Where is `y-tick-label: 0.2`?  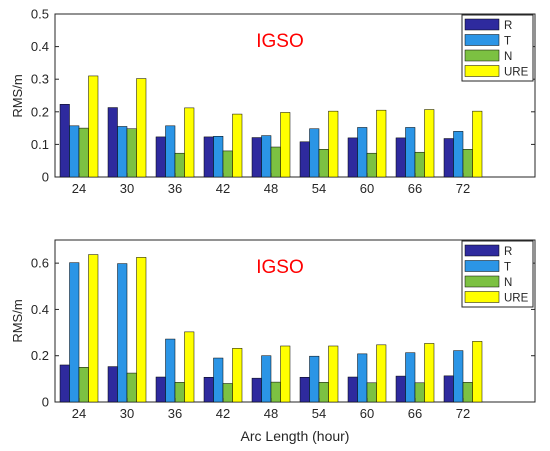
y-tick-label: 0.2 is located at coordinates (40, 111).